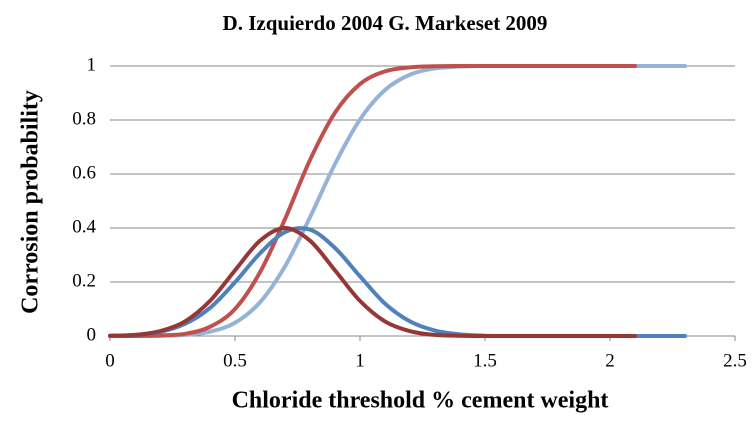 Image resolution: width=755 pixels, height=439 pixels. I want to click on x-tick-label: 2, so click(610, 360).